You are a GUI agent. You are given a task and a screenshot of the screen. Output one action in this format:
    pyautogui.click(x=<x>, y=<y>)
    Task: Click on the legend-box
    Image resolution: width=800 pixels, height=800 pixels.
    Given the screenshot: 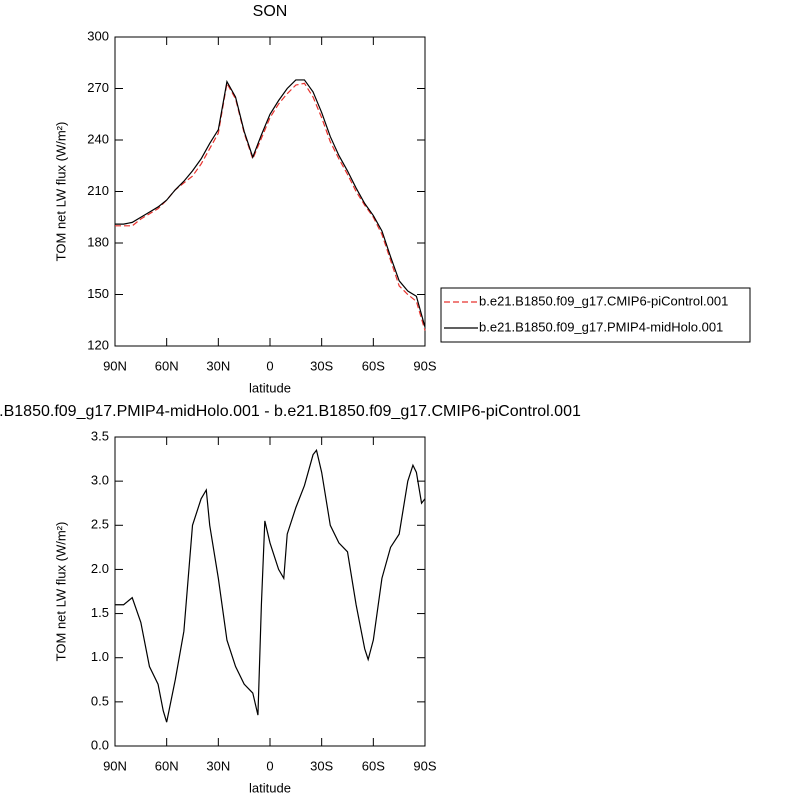 What is the action you would take?
    pyautogui.click(x=595, y=315)
    